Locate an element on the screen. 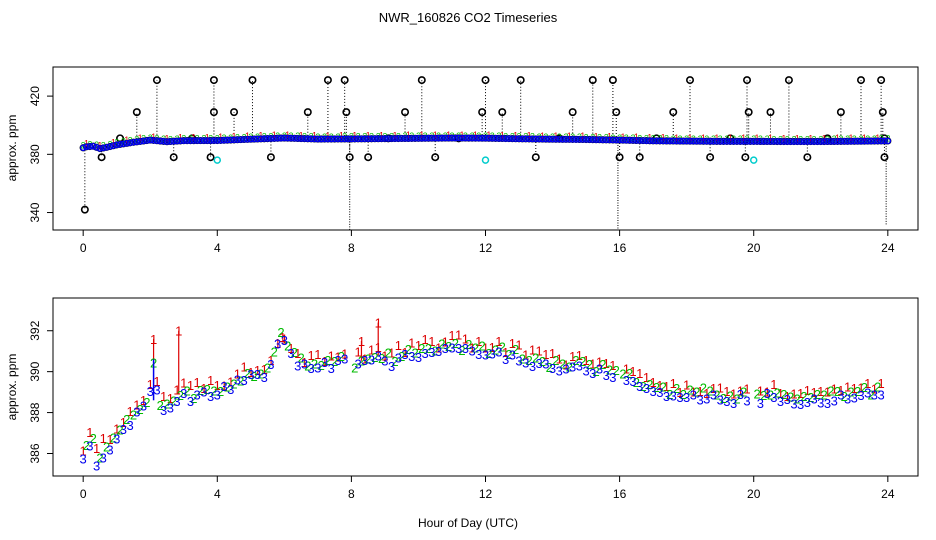 The width and height of the screenshot is (936, 540). cyan-point is located at coordinates (217, 160).